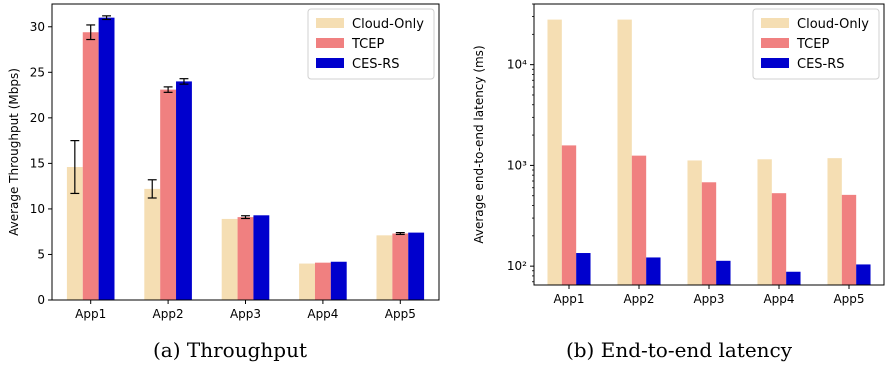 This screenshot has width=893, height=370. I want to click on y-tick-label: 5, so click(41, 254).